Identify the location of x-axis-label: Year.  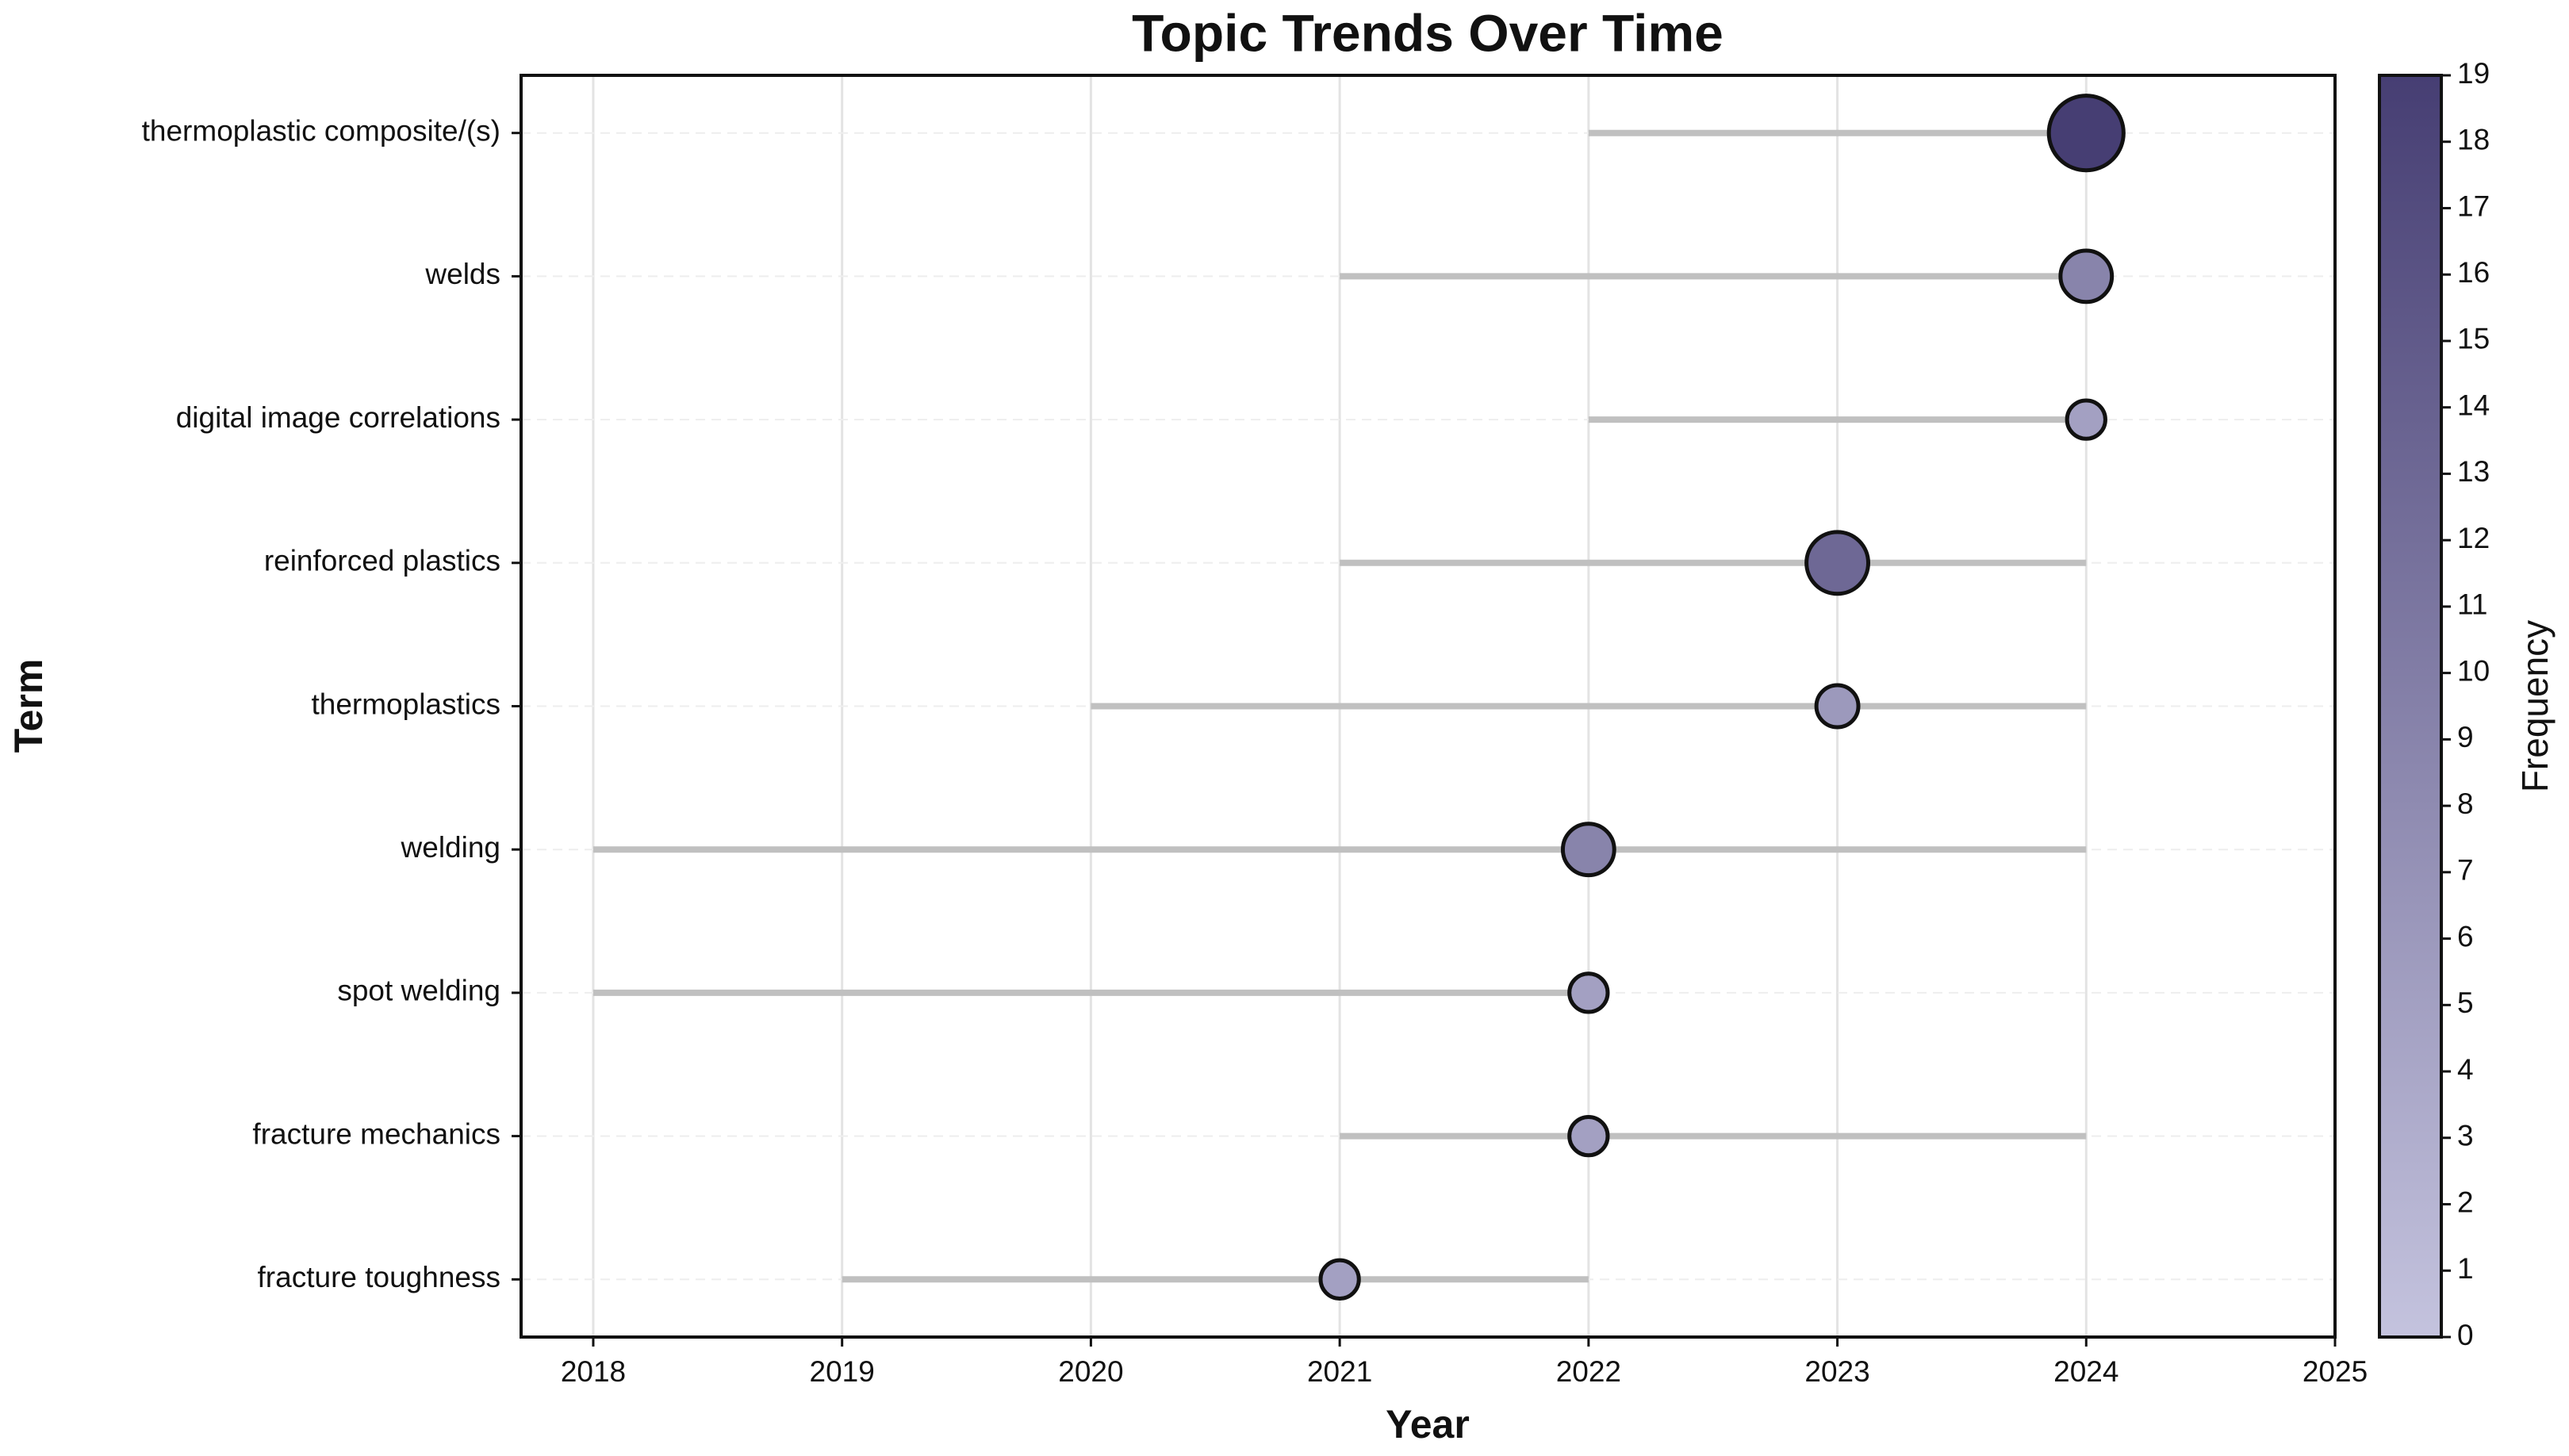
(1428, 1424).